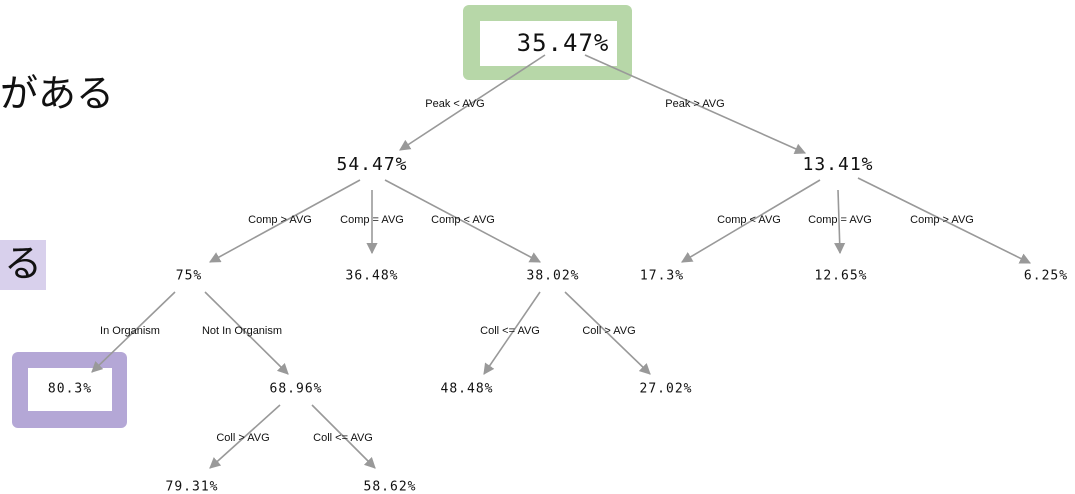 This screenshot has height=494, width=1075. I want to click on edge-label: Peak > AVG, so click(694, 104).